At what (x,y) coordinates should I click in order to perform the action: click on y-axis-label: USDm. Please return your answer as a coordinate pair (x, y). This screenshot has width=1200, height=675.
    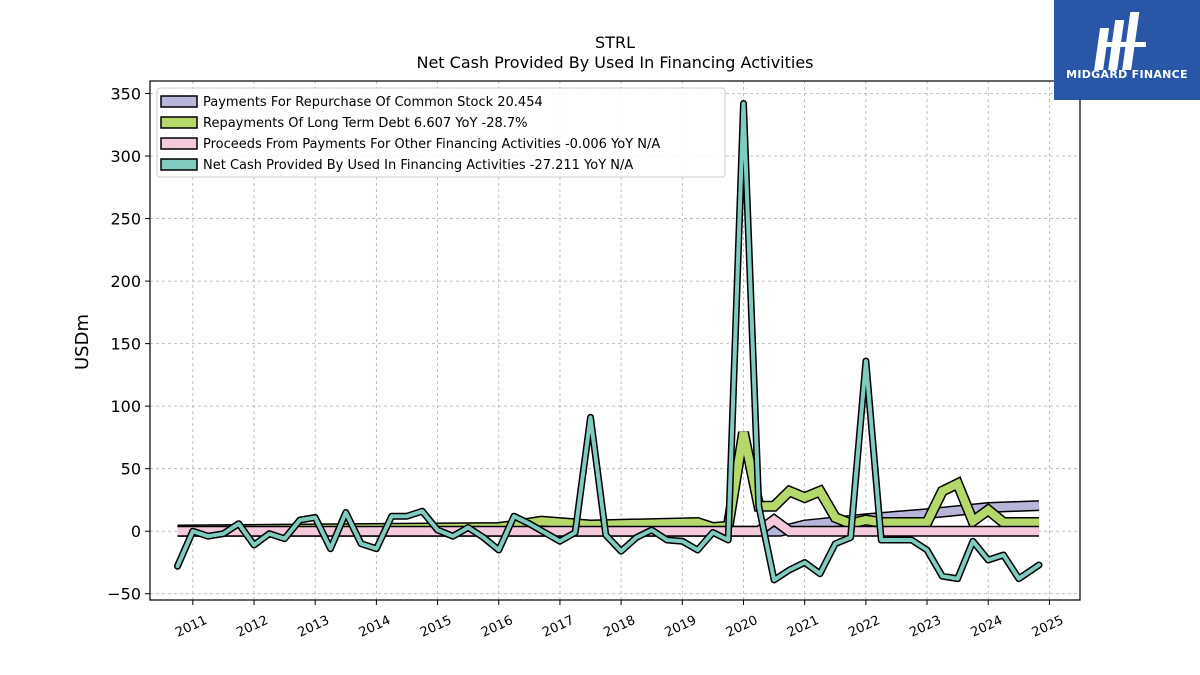
    Looking at the image, I should click on (82, 342).